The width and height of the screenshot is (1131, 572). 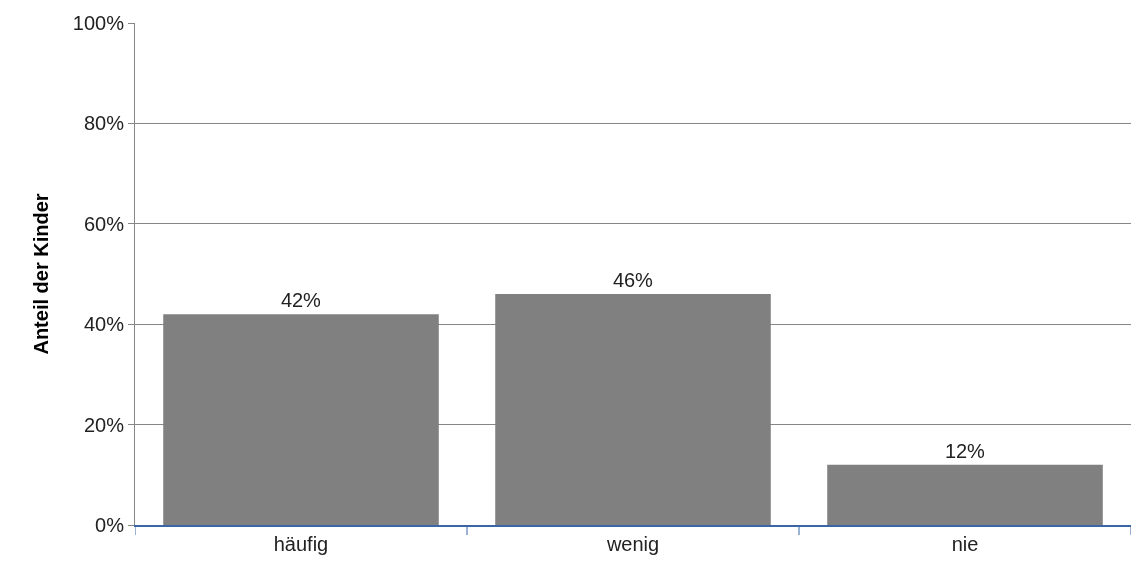 What do you see at coordinates (104, 123) in the screenshot?
I see `y-tick-label: 80%` at bounding box center [104, 123].